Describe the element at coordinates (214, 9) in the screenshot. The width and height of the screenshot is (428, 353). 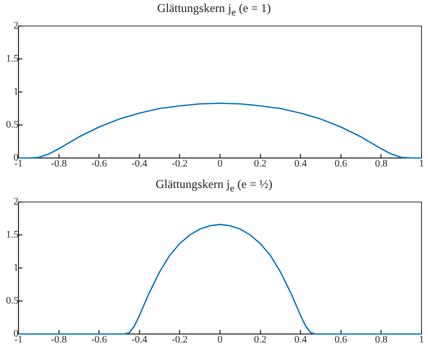
I see `chart-title: Glättungskern j$_{e}$ (e = 1)` at that location.